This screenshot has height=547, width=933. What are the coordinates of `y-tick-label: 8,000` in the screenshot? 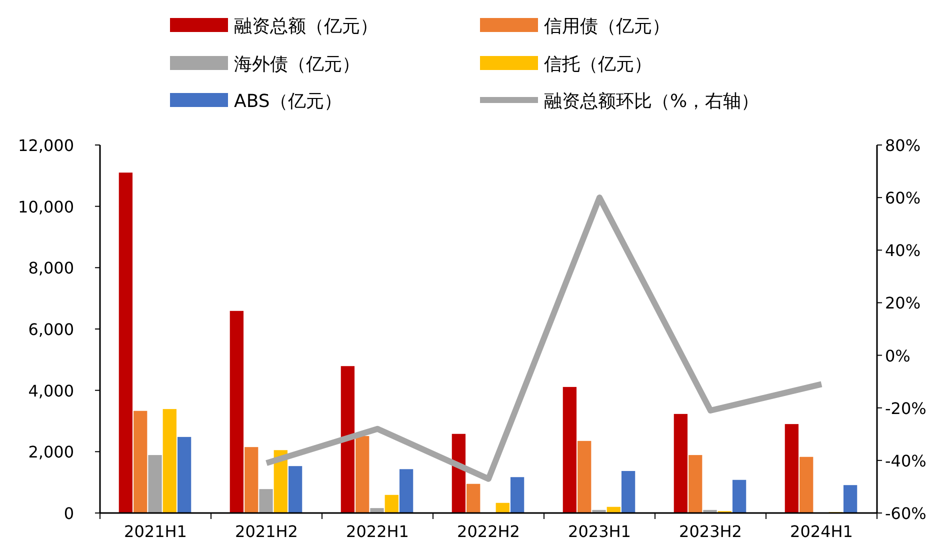 It's located at (51, 268).